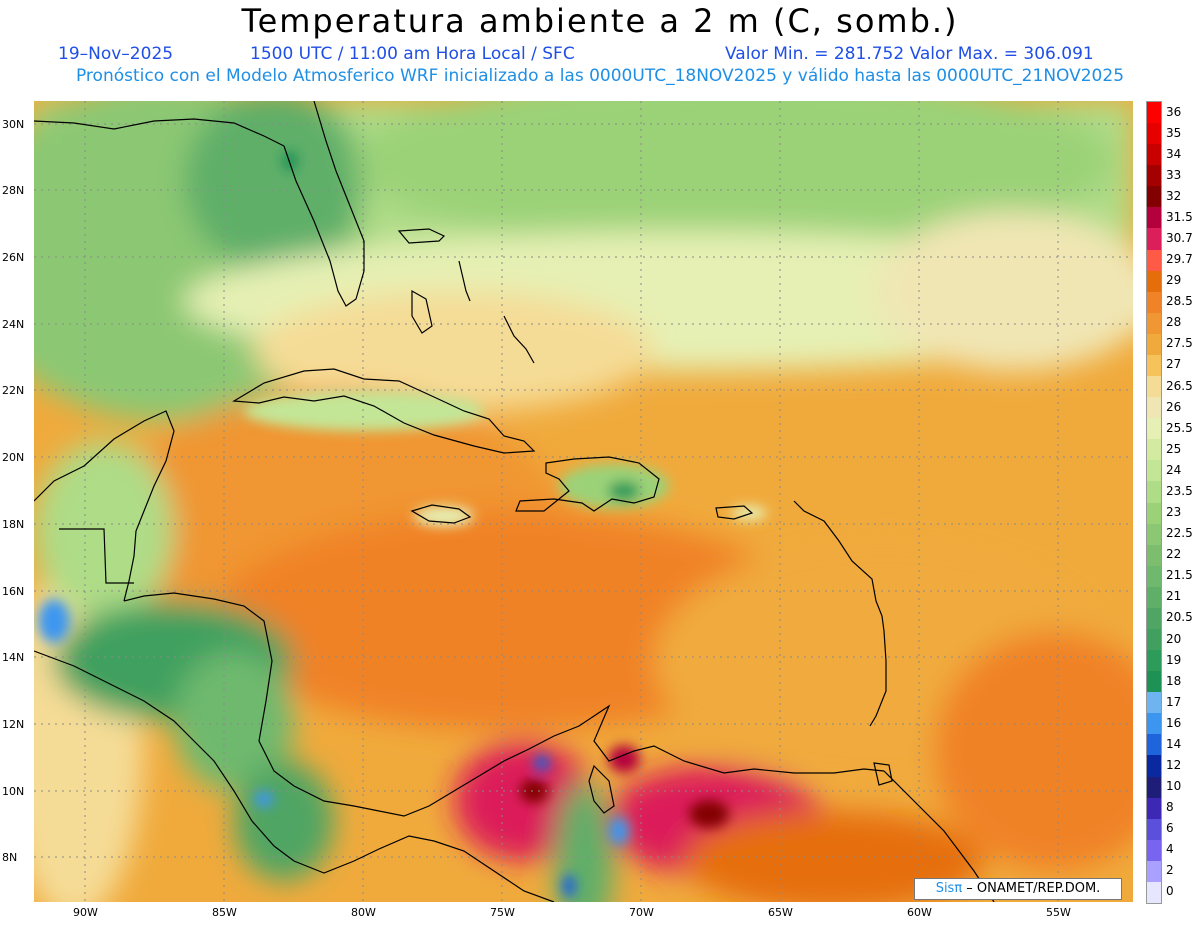  What do you see at coordinates (1031, 888) in the screenshot?
I see `credit-text: – ONAMET/REP.DOM.` at bounding box center [1031, 888].